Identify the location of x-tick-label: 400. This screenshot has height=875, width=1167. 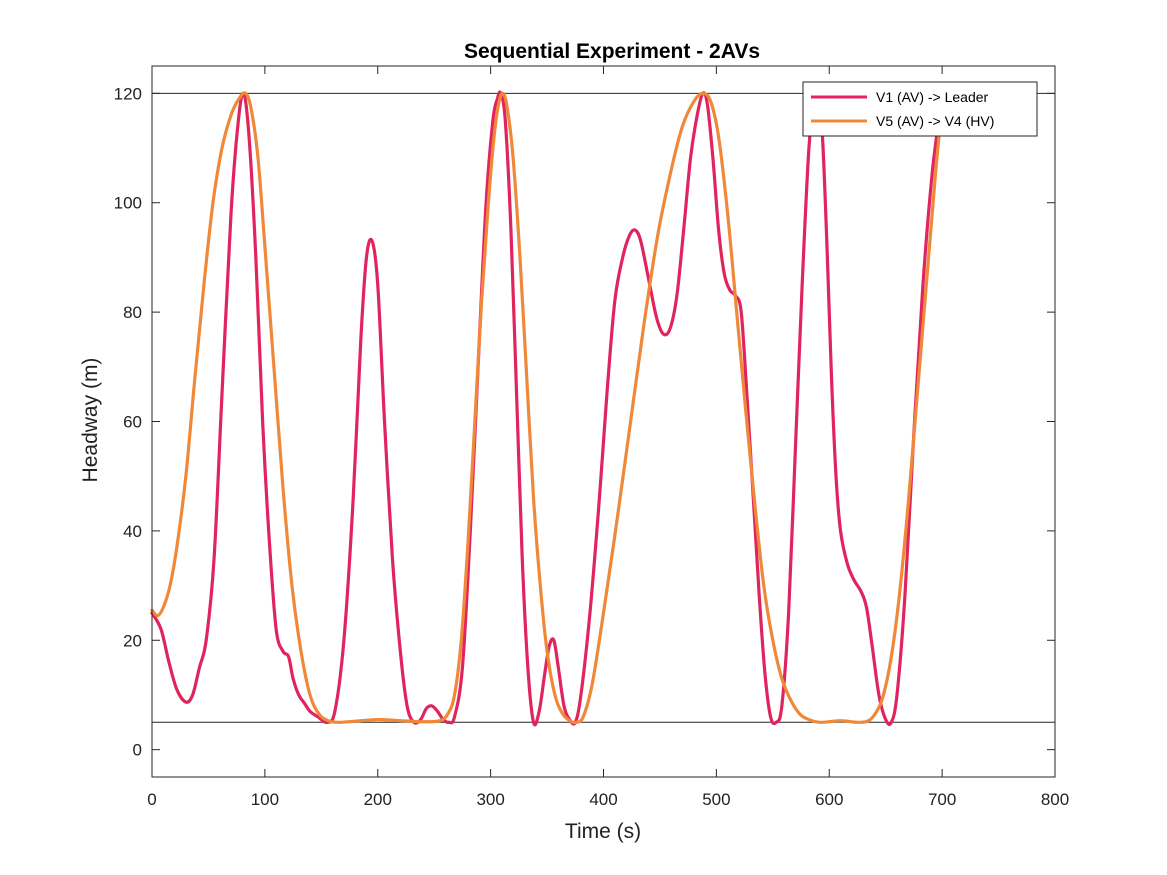
(603, 799).